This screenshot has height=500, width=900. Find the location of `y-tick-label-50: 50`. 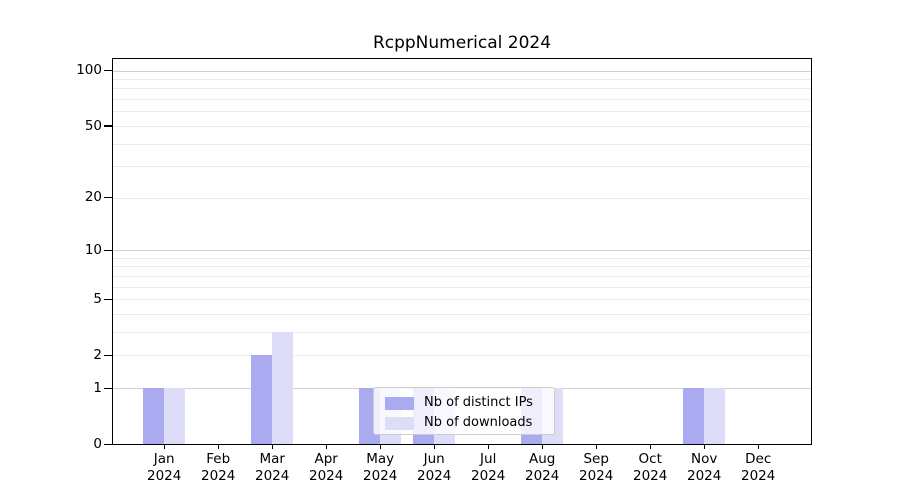

y-tick-label-50: 50 is located at coordinates (93, 125).